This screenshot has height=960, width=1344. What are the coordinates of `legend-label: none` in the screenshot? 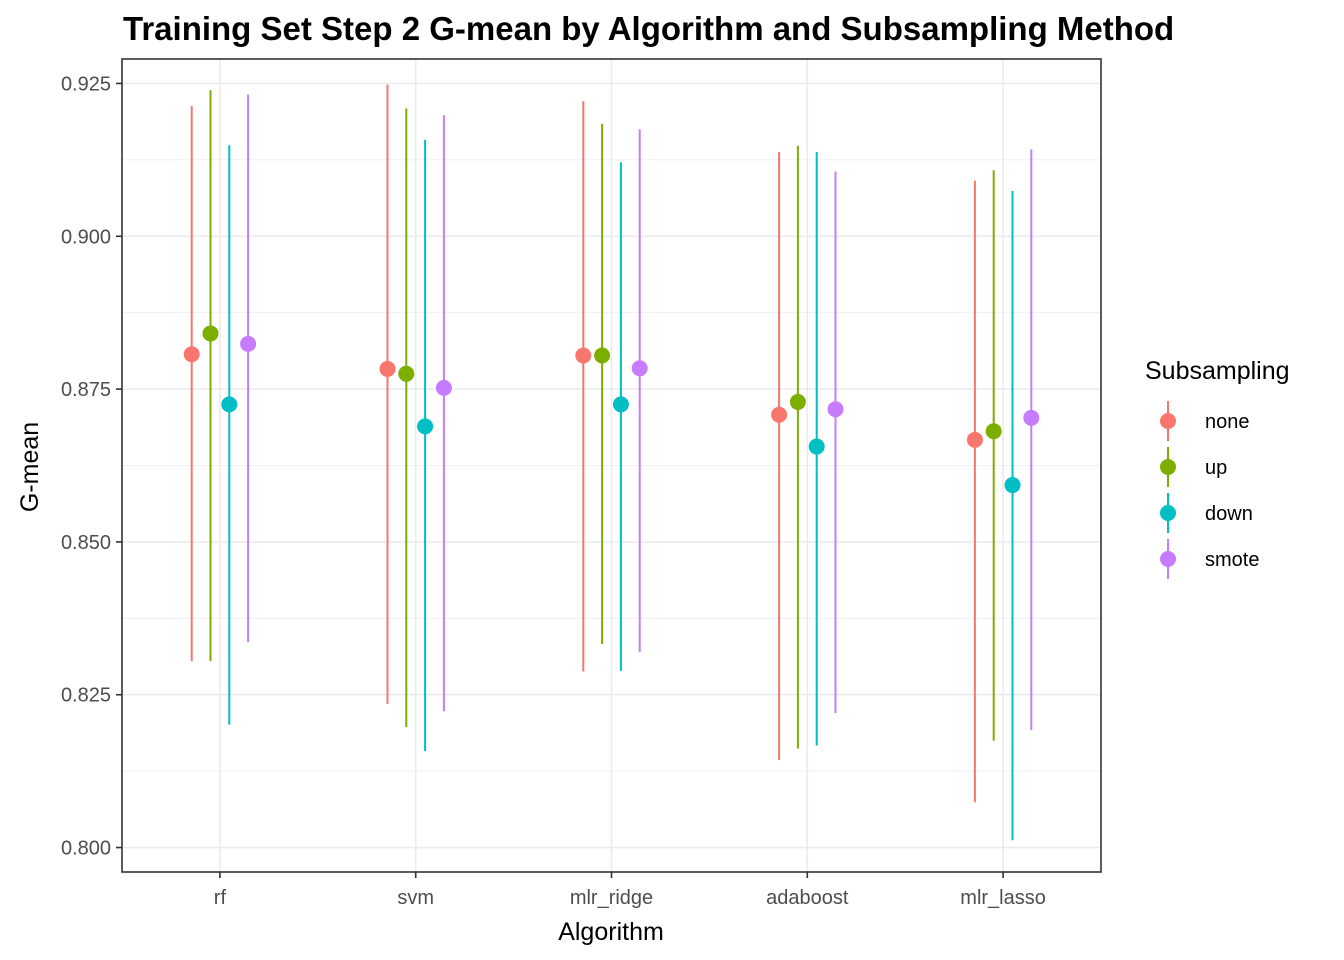 It's located at (1227, 422).